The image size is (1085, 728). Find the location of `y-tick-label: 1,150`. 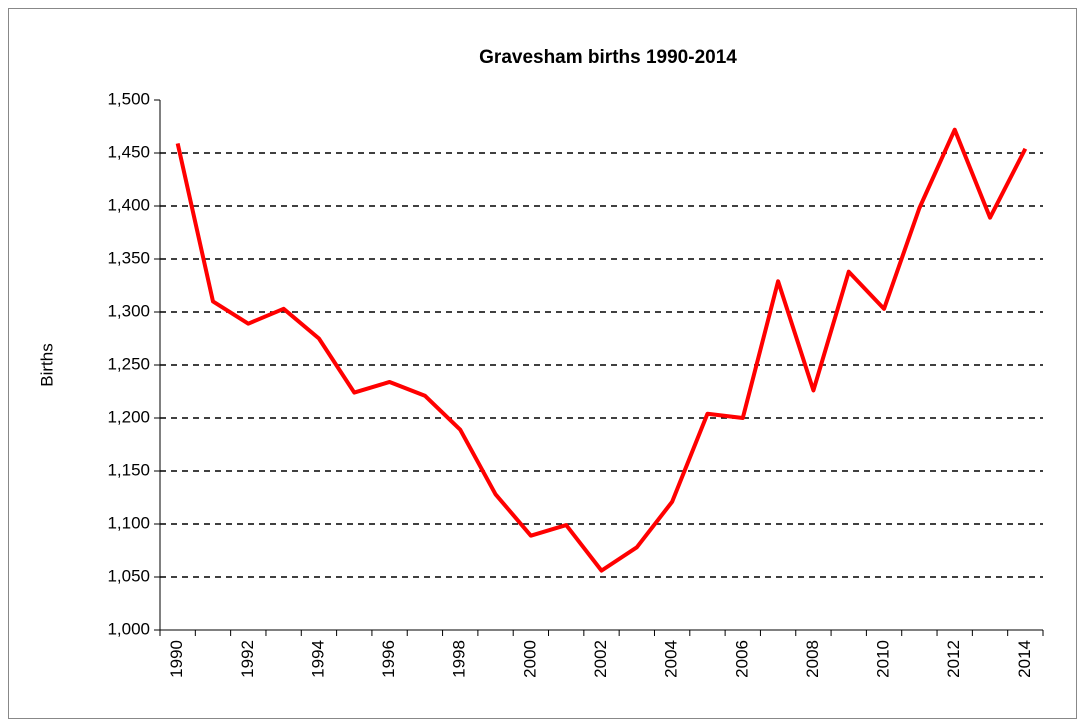

y-tick-label: 1,150 is located at coordinates (128, 469).